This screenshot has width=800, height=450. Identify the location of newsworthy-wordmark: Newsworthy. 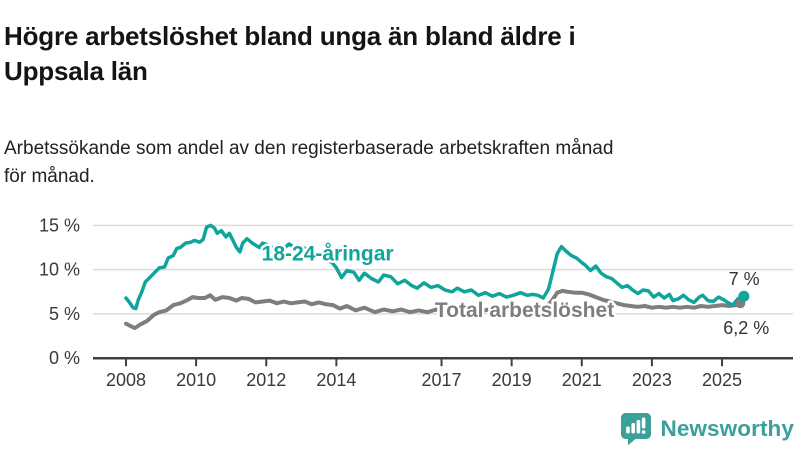
(727, 428).